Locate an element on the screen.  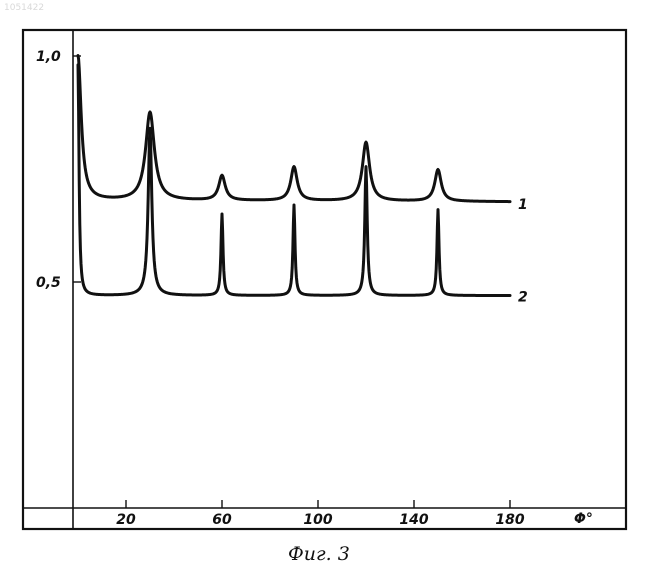
x-tick-label-100: 100 is located at coordinates (317, 520).